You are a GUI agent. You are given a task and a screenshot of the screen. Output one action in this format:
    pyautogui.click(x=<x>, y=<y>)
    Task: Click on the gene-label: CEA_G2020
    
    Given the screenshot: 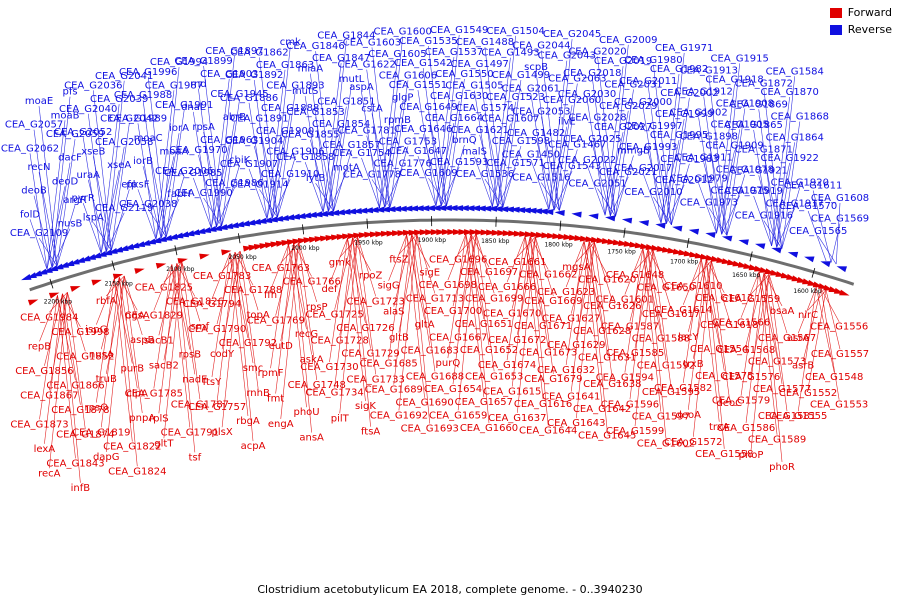 What is the action you would take?
    pyautogui.click(x=597, y=51)
    